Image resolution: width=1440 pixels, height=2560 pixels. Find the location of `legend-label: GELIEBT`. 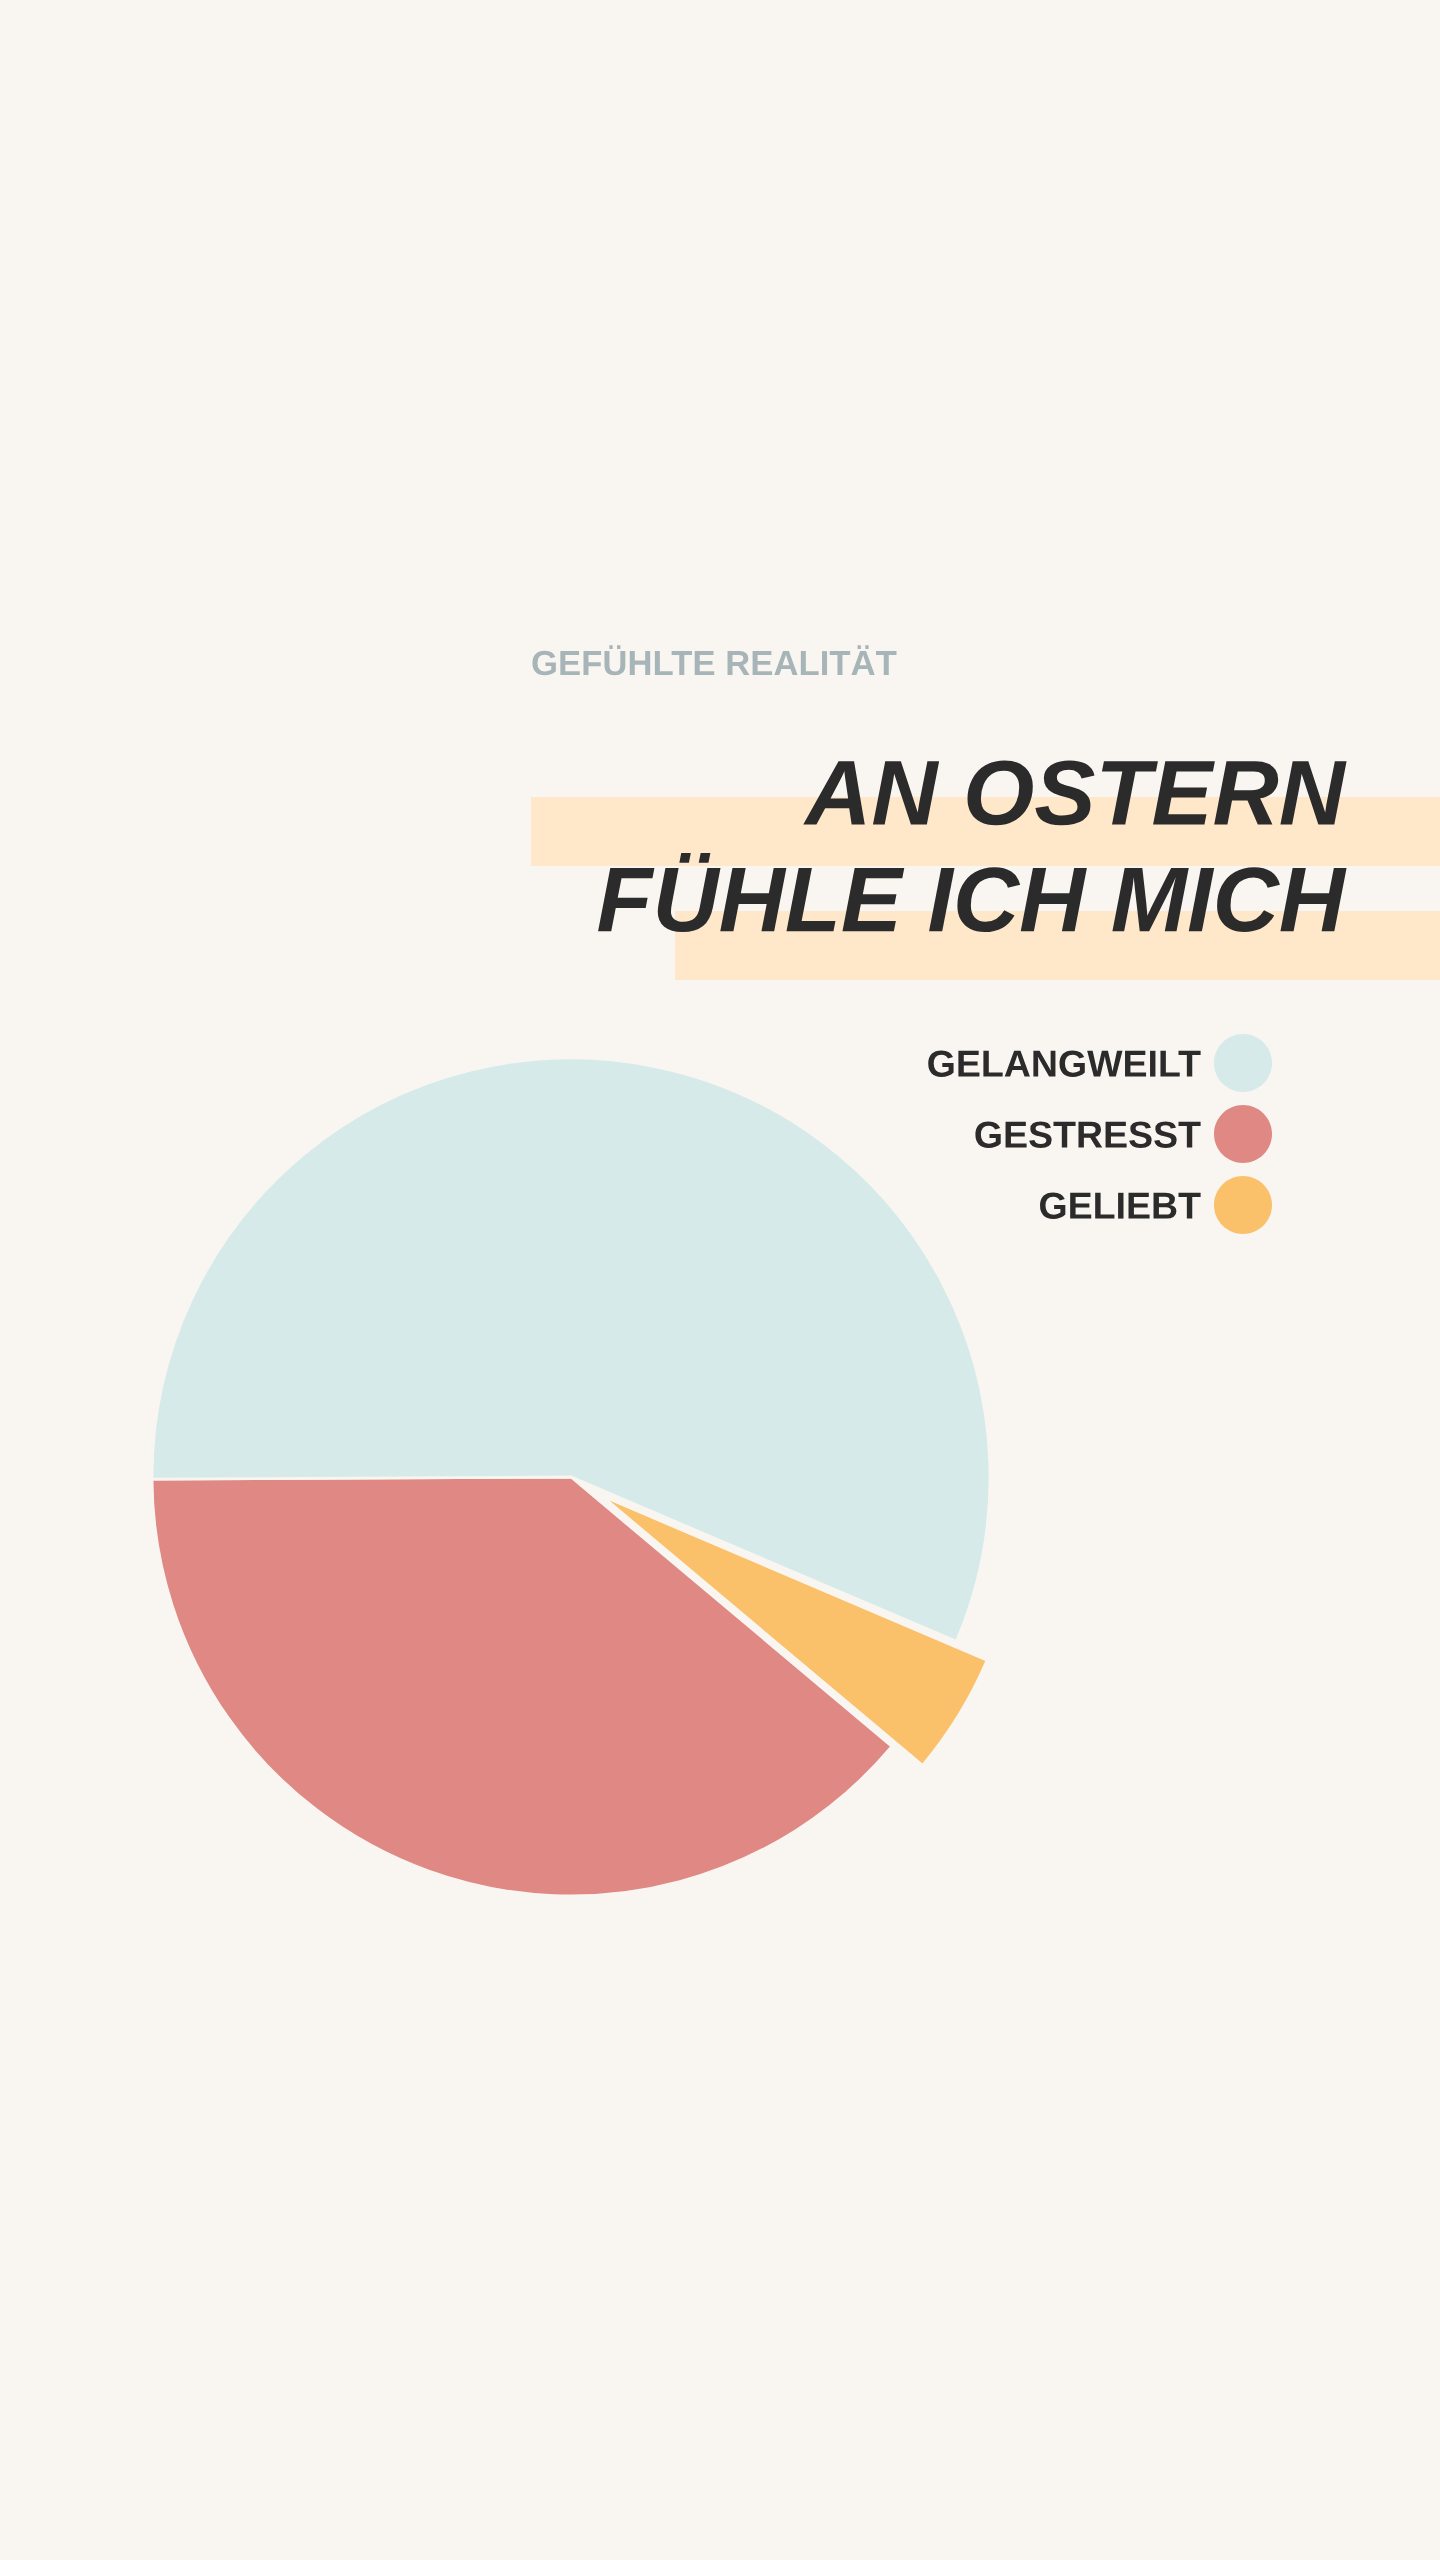

legend-label: GELIEBT is located at coordinates (1120, 1205).